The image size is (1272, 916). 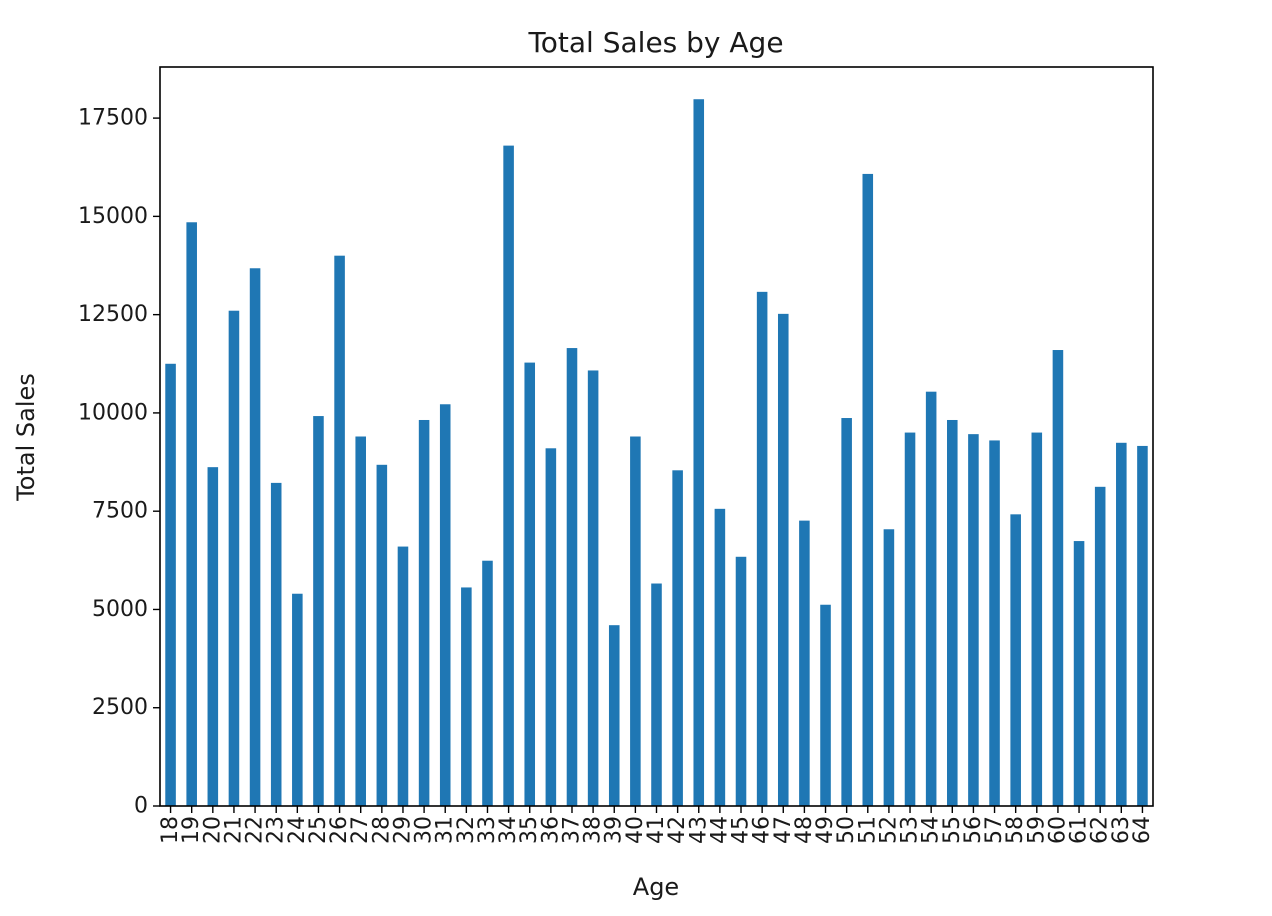 I want to click on y-tick-label: 0, so click(x=141, y=806).